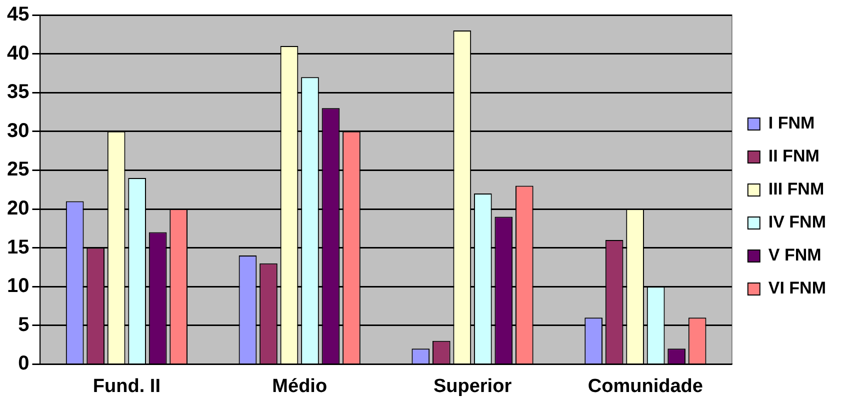 Image resolution: width=842 pixels, height=401 pixels. Describe the element at coordinates (794, 156) in the screenshot. I see `legend-label: II FNM` at that location.